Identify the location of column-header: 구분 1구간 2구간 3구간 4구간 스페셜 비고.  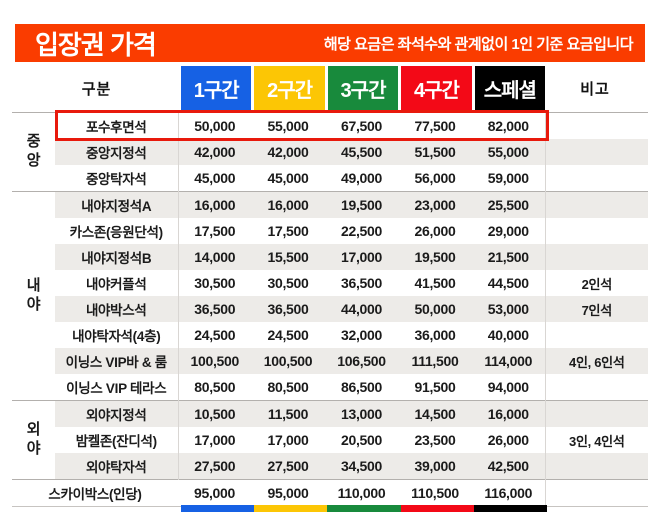
(329, 88).